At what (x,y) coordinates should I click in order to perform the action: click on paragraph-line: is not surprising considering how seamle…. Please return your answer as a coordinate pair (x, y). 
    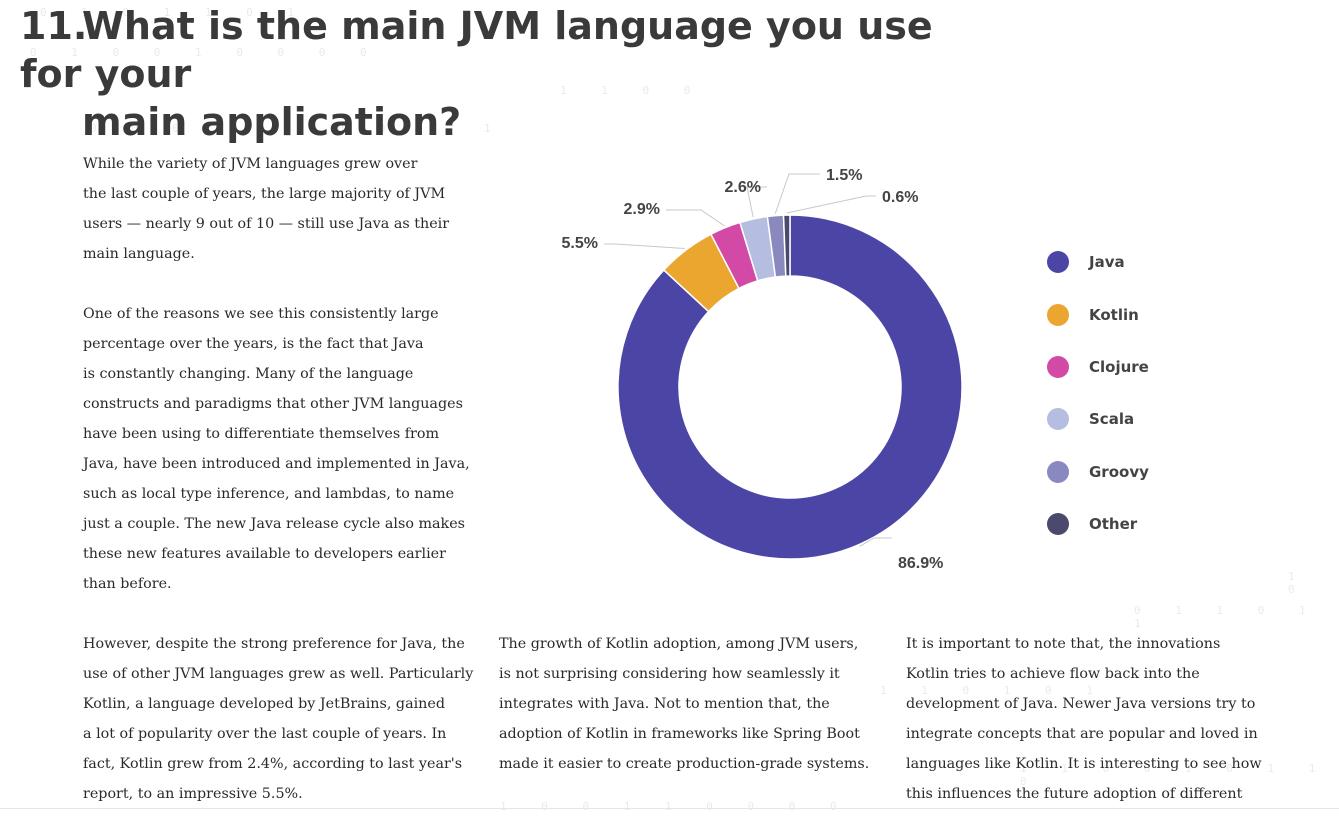
    Looking at the image, I should click on (669, 674).